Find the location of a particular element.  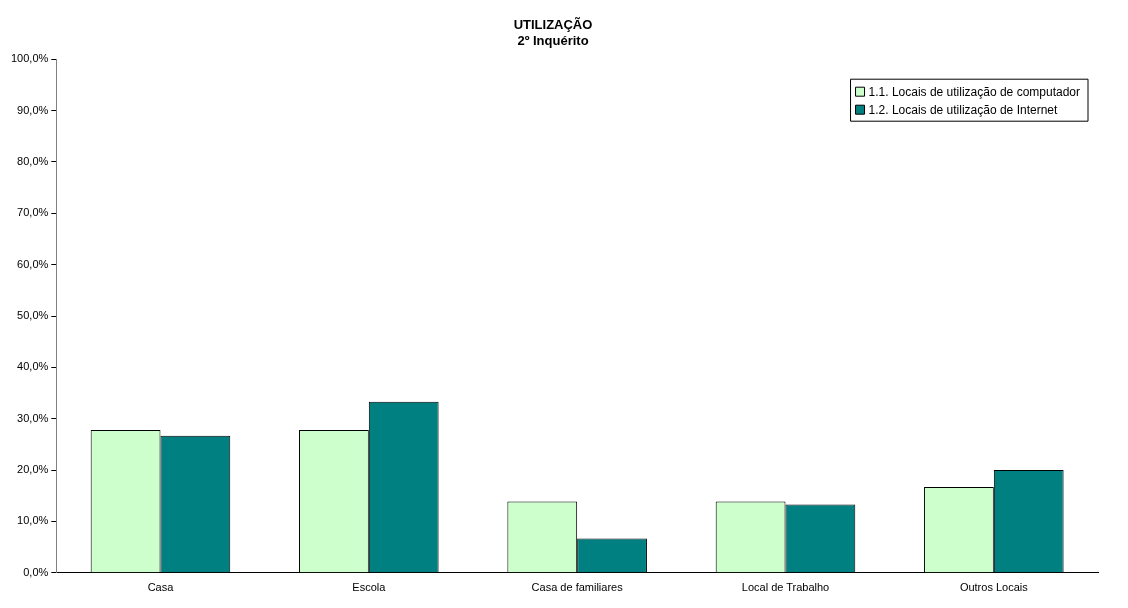

y-tick-label: 30,0% is located at coordinates (33, 417).